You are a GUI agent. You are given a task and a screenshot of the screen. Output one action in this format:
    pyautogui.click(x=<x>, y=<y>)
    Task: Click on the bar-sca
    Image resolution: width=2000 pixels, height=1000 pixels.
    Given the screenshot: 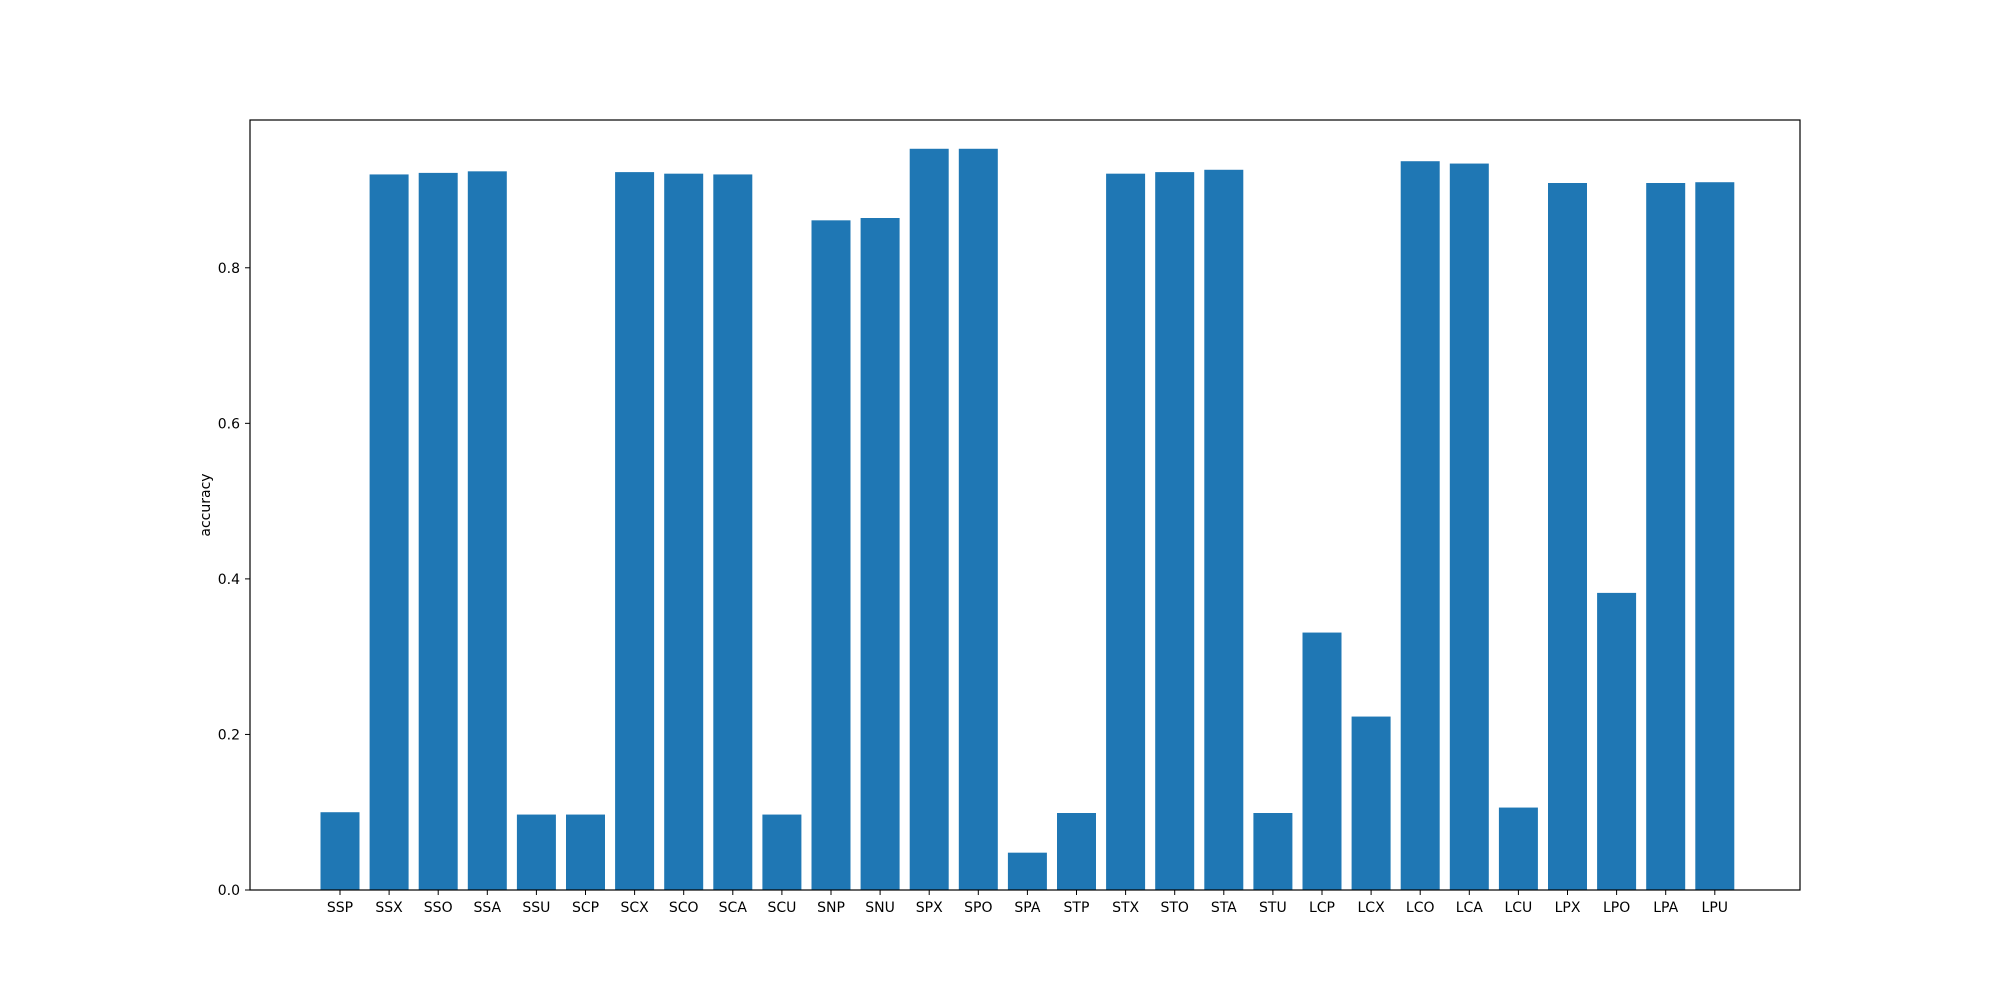 What is the action you would take?
    pyautogui.click(x=733, y=532)
    